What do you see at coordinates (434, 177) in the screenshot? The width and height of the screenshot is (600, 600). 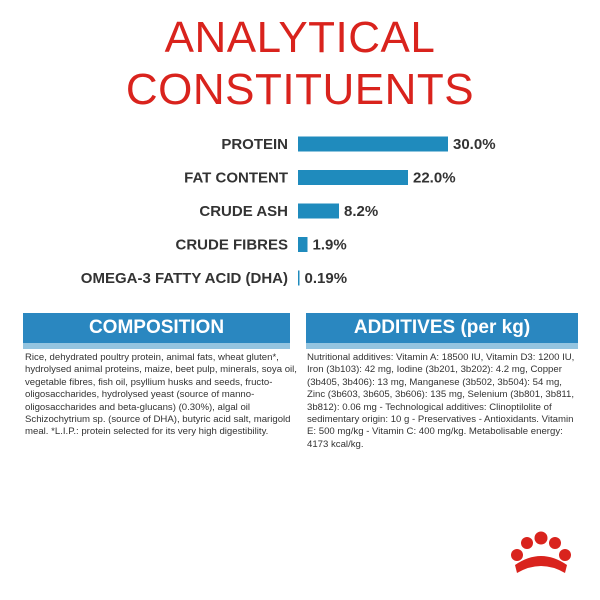 I see `value-label: 22.0%` at bounding box center [434, 177].